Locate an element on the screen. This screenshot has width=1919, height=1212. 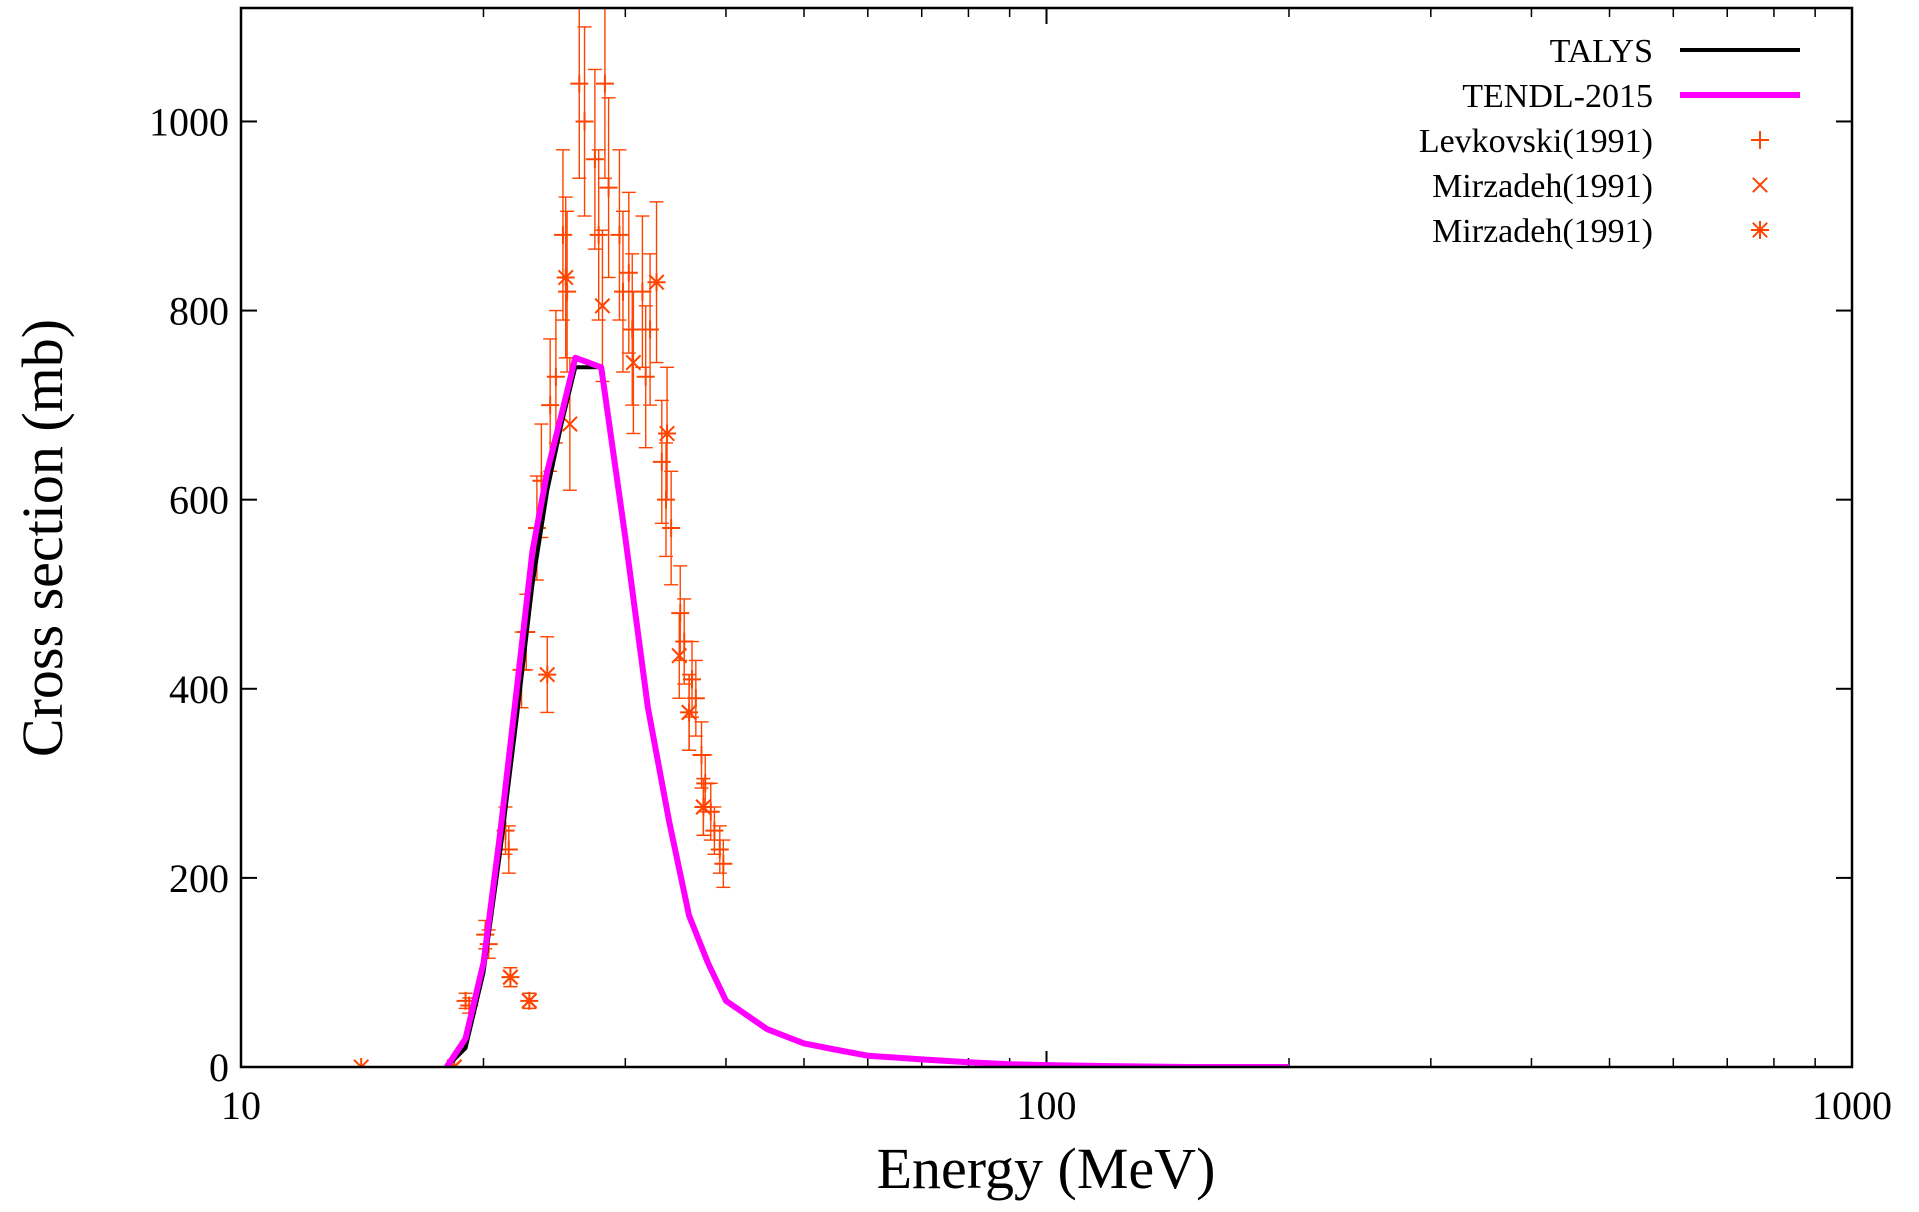
x-axis-title: Energy (MeV) is located at coordinates (1046, 1168).